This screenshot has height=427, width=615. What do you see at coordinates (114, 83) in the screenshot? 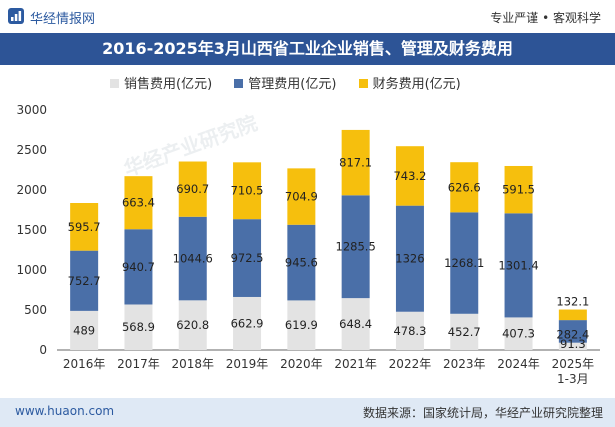
I see `legend-swatch-sales` at bounding box center [114, 83].